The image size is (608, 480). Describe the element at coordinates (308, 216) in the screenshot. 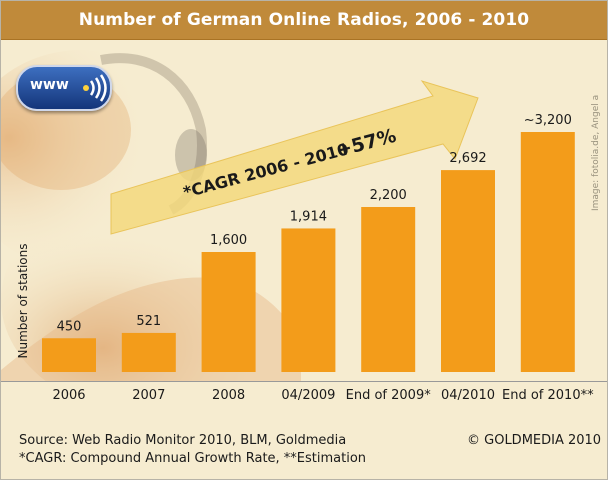

I see `value-label: 1,914` at that location.